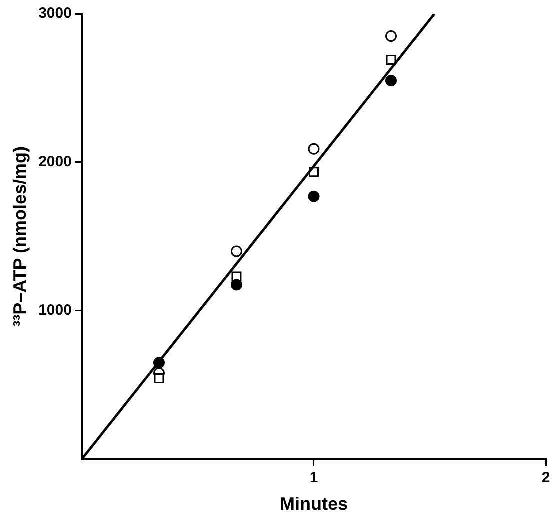  What do you see at coordinates (55, 13) in the screenshot?
I see `y-tick-label: 3000` at bounding box center [55, 13].